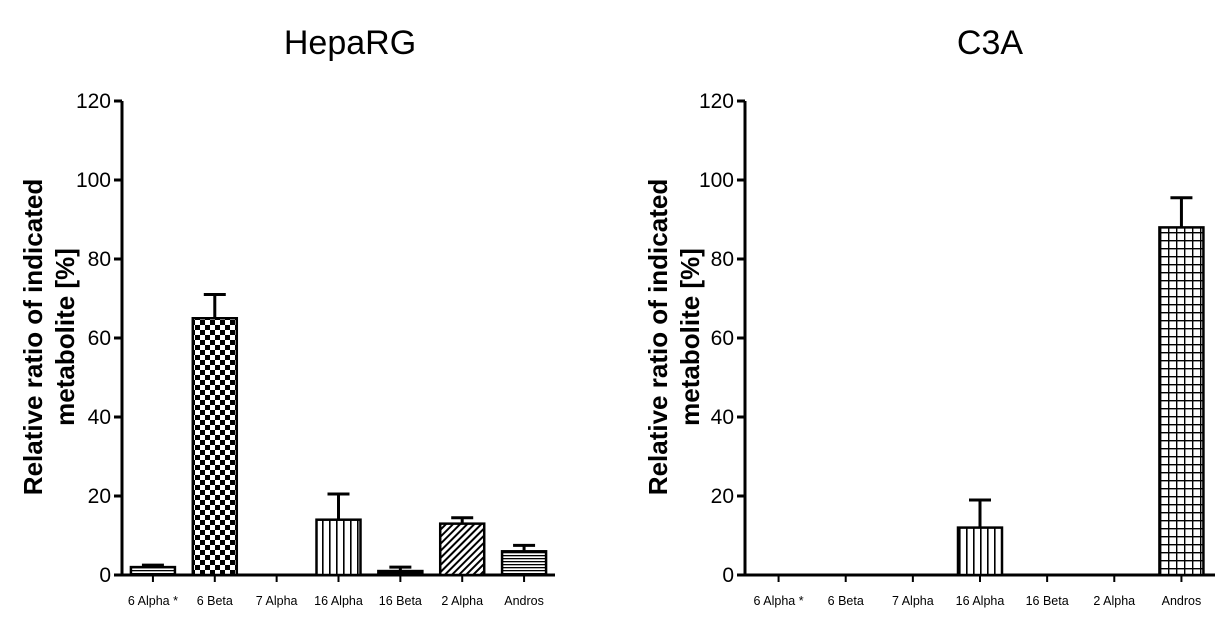  What do you see at coordinates (990, 43) in the screenshot?
I see `chart-title: C3A` at bounding box center [990, 43].